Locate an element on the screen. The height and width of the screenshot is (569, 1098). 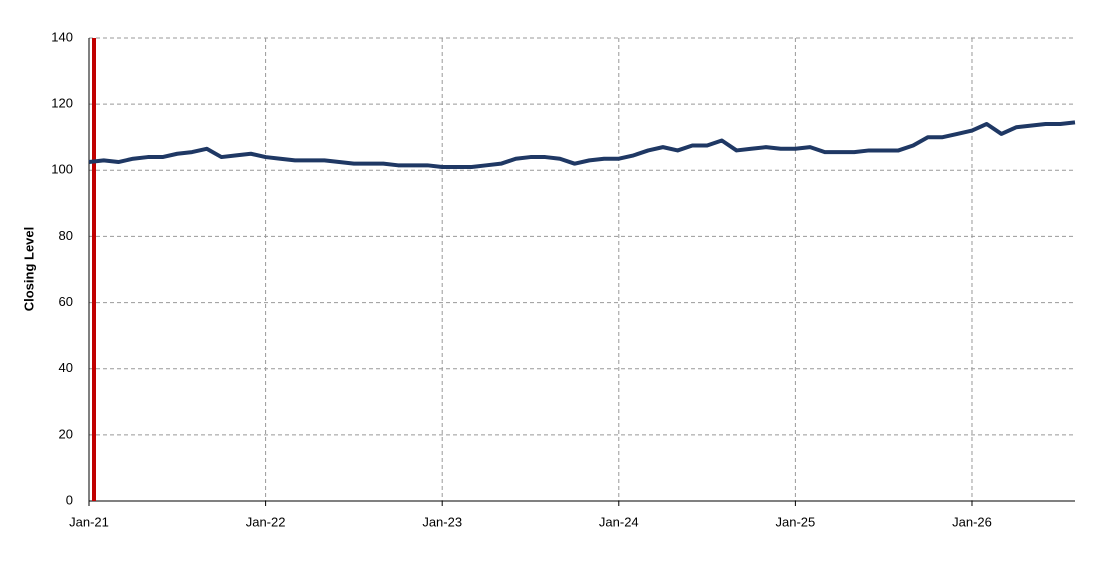
x-tick-label: Jan-21 is located at coordinates (89, 521).